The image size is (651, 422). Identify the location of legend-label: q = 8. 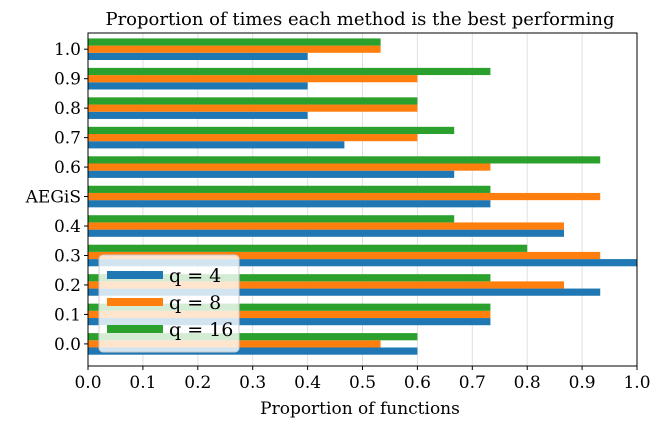
(195, 303).